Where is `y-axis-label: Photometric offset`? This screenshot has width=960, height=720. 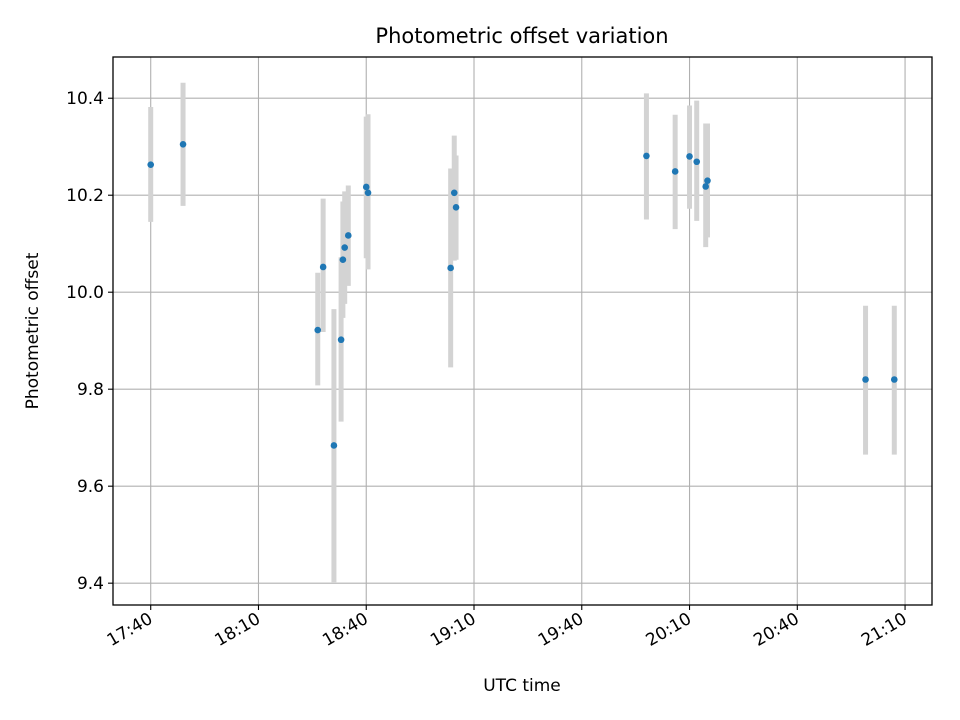
y-axis-label: Photometric offset is located at coordinates (33, 330).